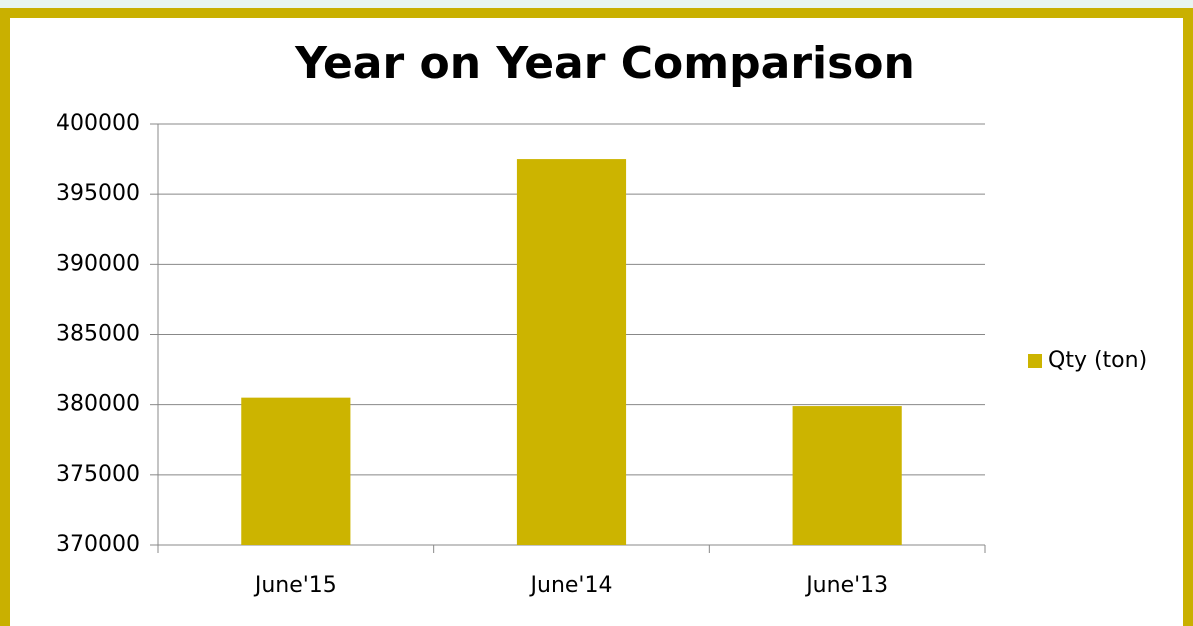  What do you see at coordinates (1097, 360) in the screenshot?
I see `legend-label: Qty (ton)` at bounding box center [1097, 360].